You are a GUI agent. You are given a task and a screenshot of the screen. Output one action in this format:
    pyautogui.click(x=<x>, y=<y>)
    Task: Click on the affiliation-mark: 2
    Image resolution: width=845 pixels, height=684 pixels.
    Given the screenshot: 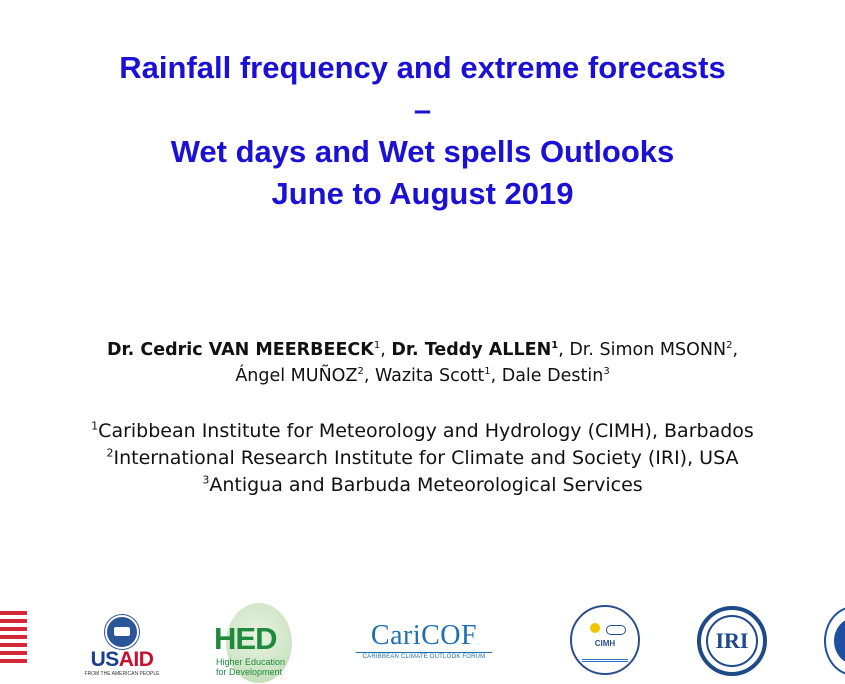 What is the action you would take?
    pyautogui.click(x=110, y=453)
    